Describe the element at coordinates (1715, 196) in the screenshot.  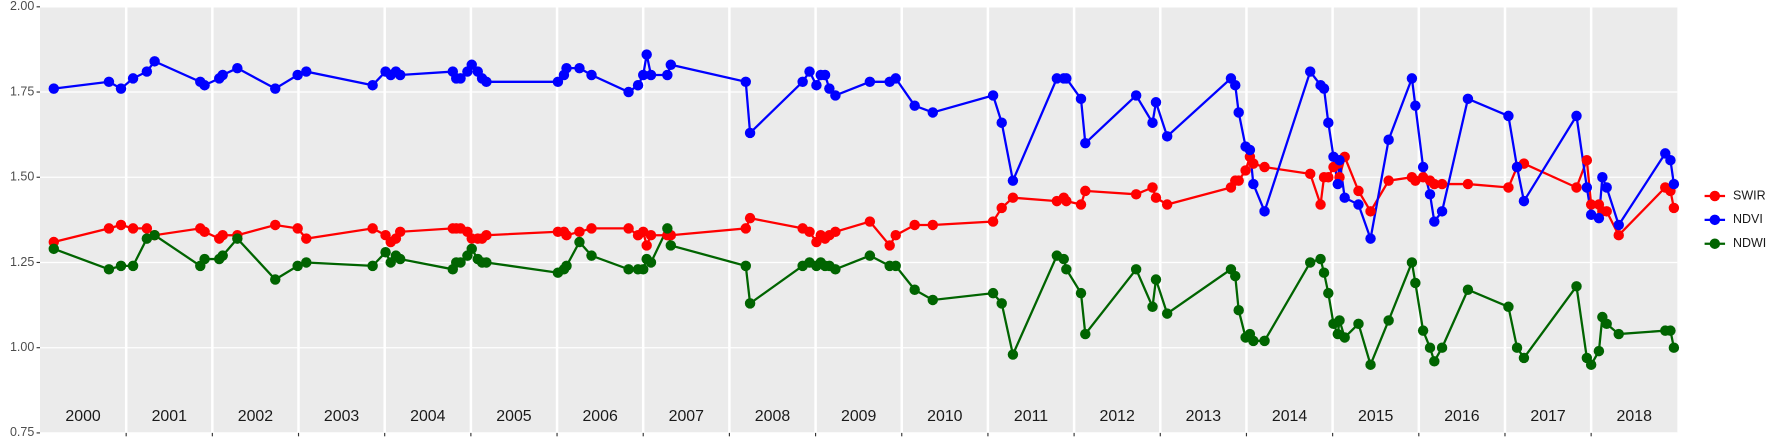
I see `legend-marker` at that location.